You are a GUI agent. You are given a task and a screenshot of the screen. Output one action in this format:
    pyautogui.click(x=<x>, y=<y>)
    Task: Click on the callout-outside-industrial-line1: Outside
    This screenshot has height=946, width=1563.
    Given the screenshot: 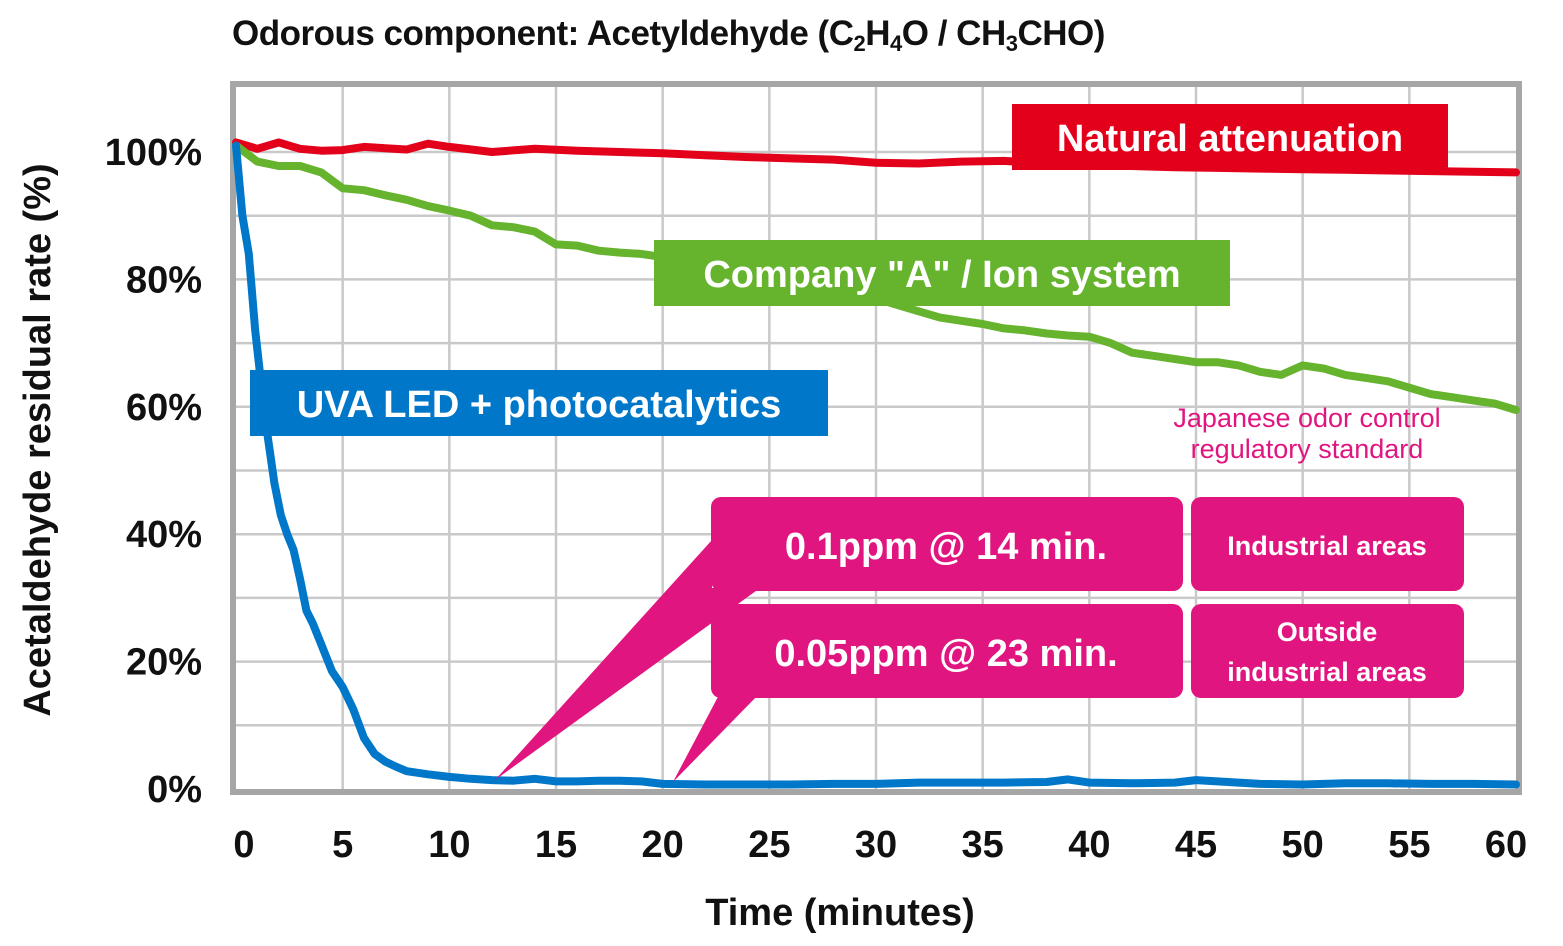 What is the action you would take?
    pyautogui.click(x=1327, y=632)
    